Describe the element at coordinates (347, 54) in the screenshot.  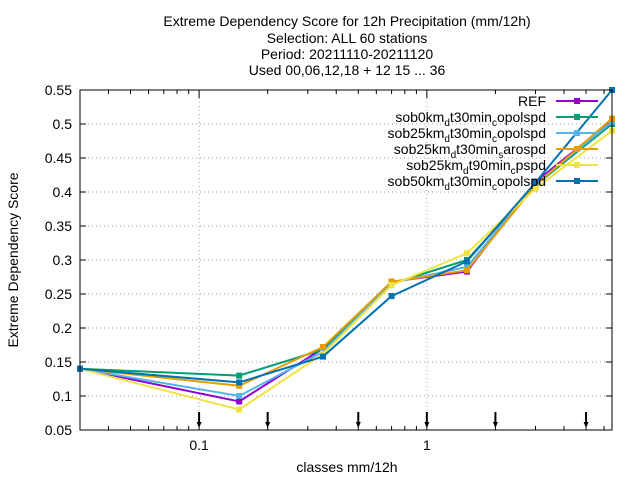
I see `title-line-3: Period: 20211110-20211120` at that location.